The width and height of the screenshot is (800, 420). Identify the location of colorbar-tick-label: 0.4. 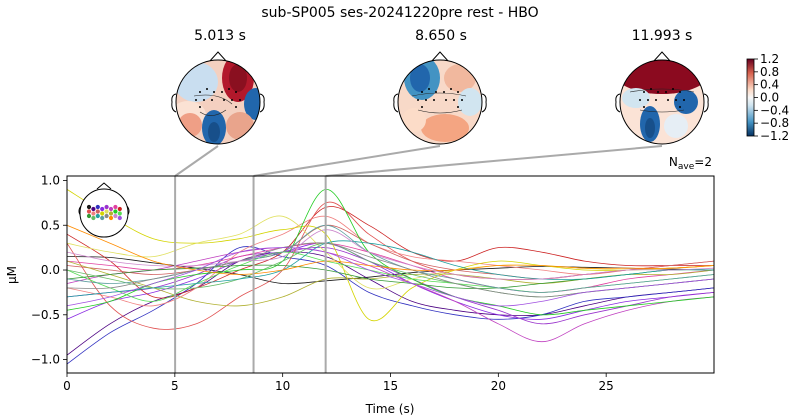
(769, 85).